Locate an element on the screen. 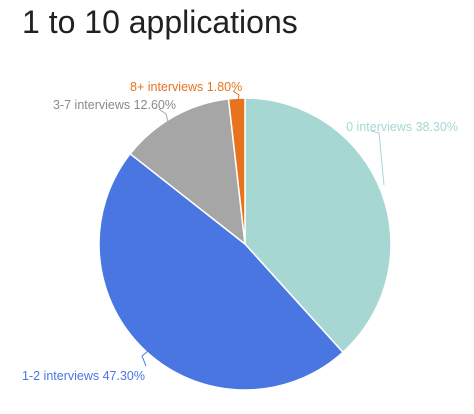 This screenshot has height=414, width=474. slice-label-2: 1-2 interviews 47.30% is located at coordinates (83, 376).